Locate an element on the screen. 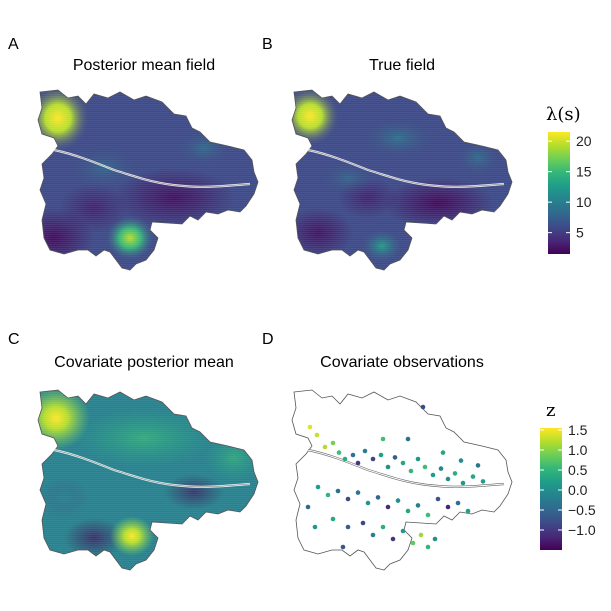 Image resolution: width=611 pixels, height=611 pixels. legend-tick-label: −0.5 is located at coordinates (582, 510).